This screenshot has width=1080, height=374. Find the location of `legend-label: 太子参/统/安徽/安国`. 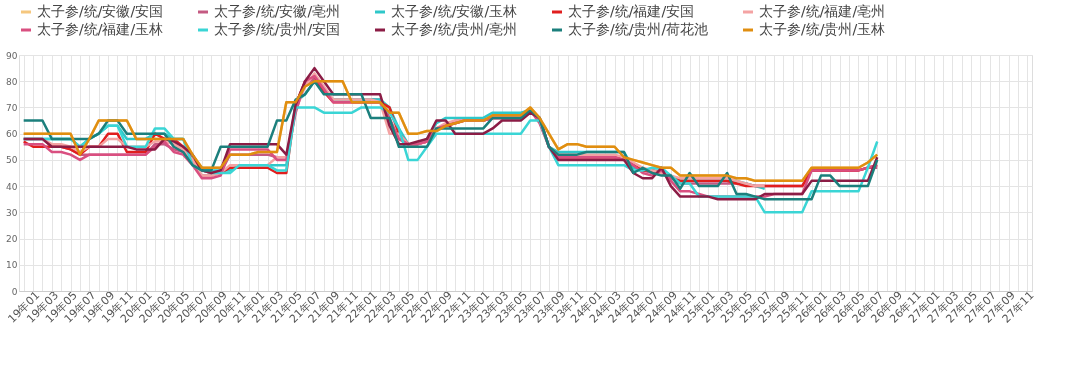

legend-label: 太子参/统/安徽/安国 is located at coordinates (100, 11).